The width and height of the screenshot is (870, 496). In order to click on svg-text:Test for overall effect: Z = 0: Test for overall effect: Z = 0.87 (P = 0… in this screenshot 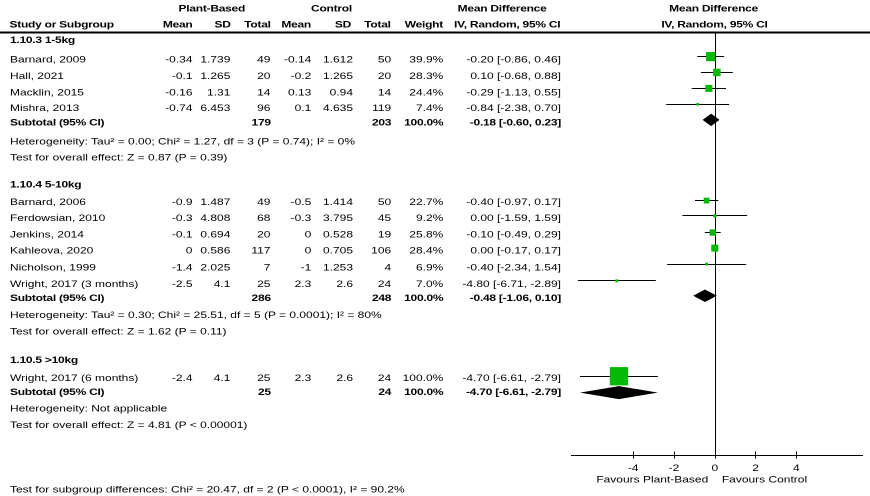, I will do `click(118, 158)`.